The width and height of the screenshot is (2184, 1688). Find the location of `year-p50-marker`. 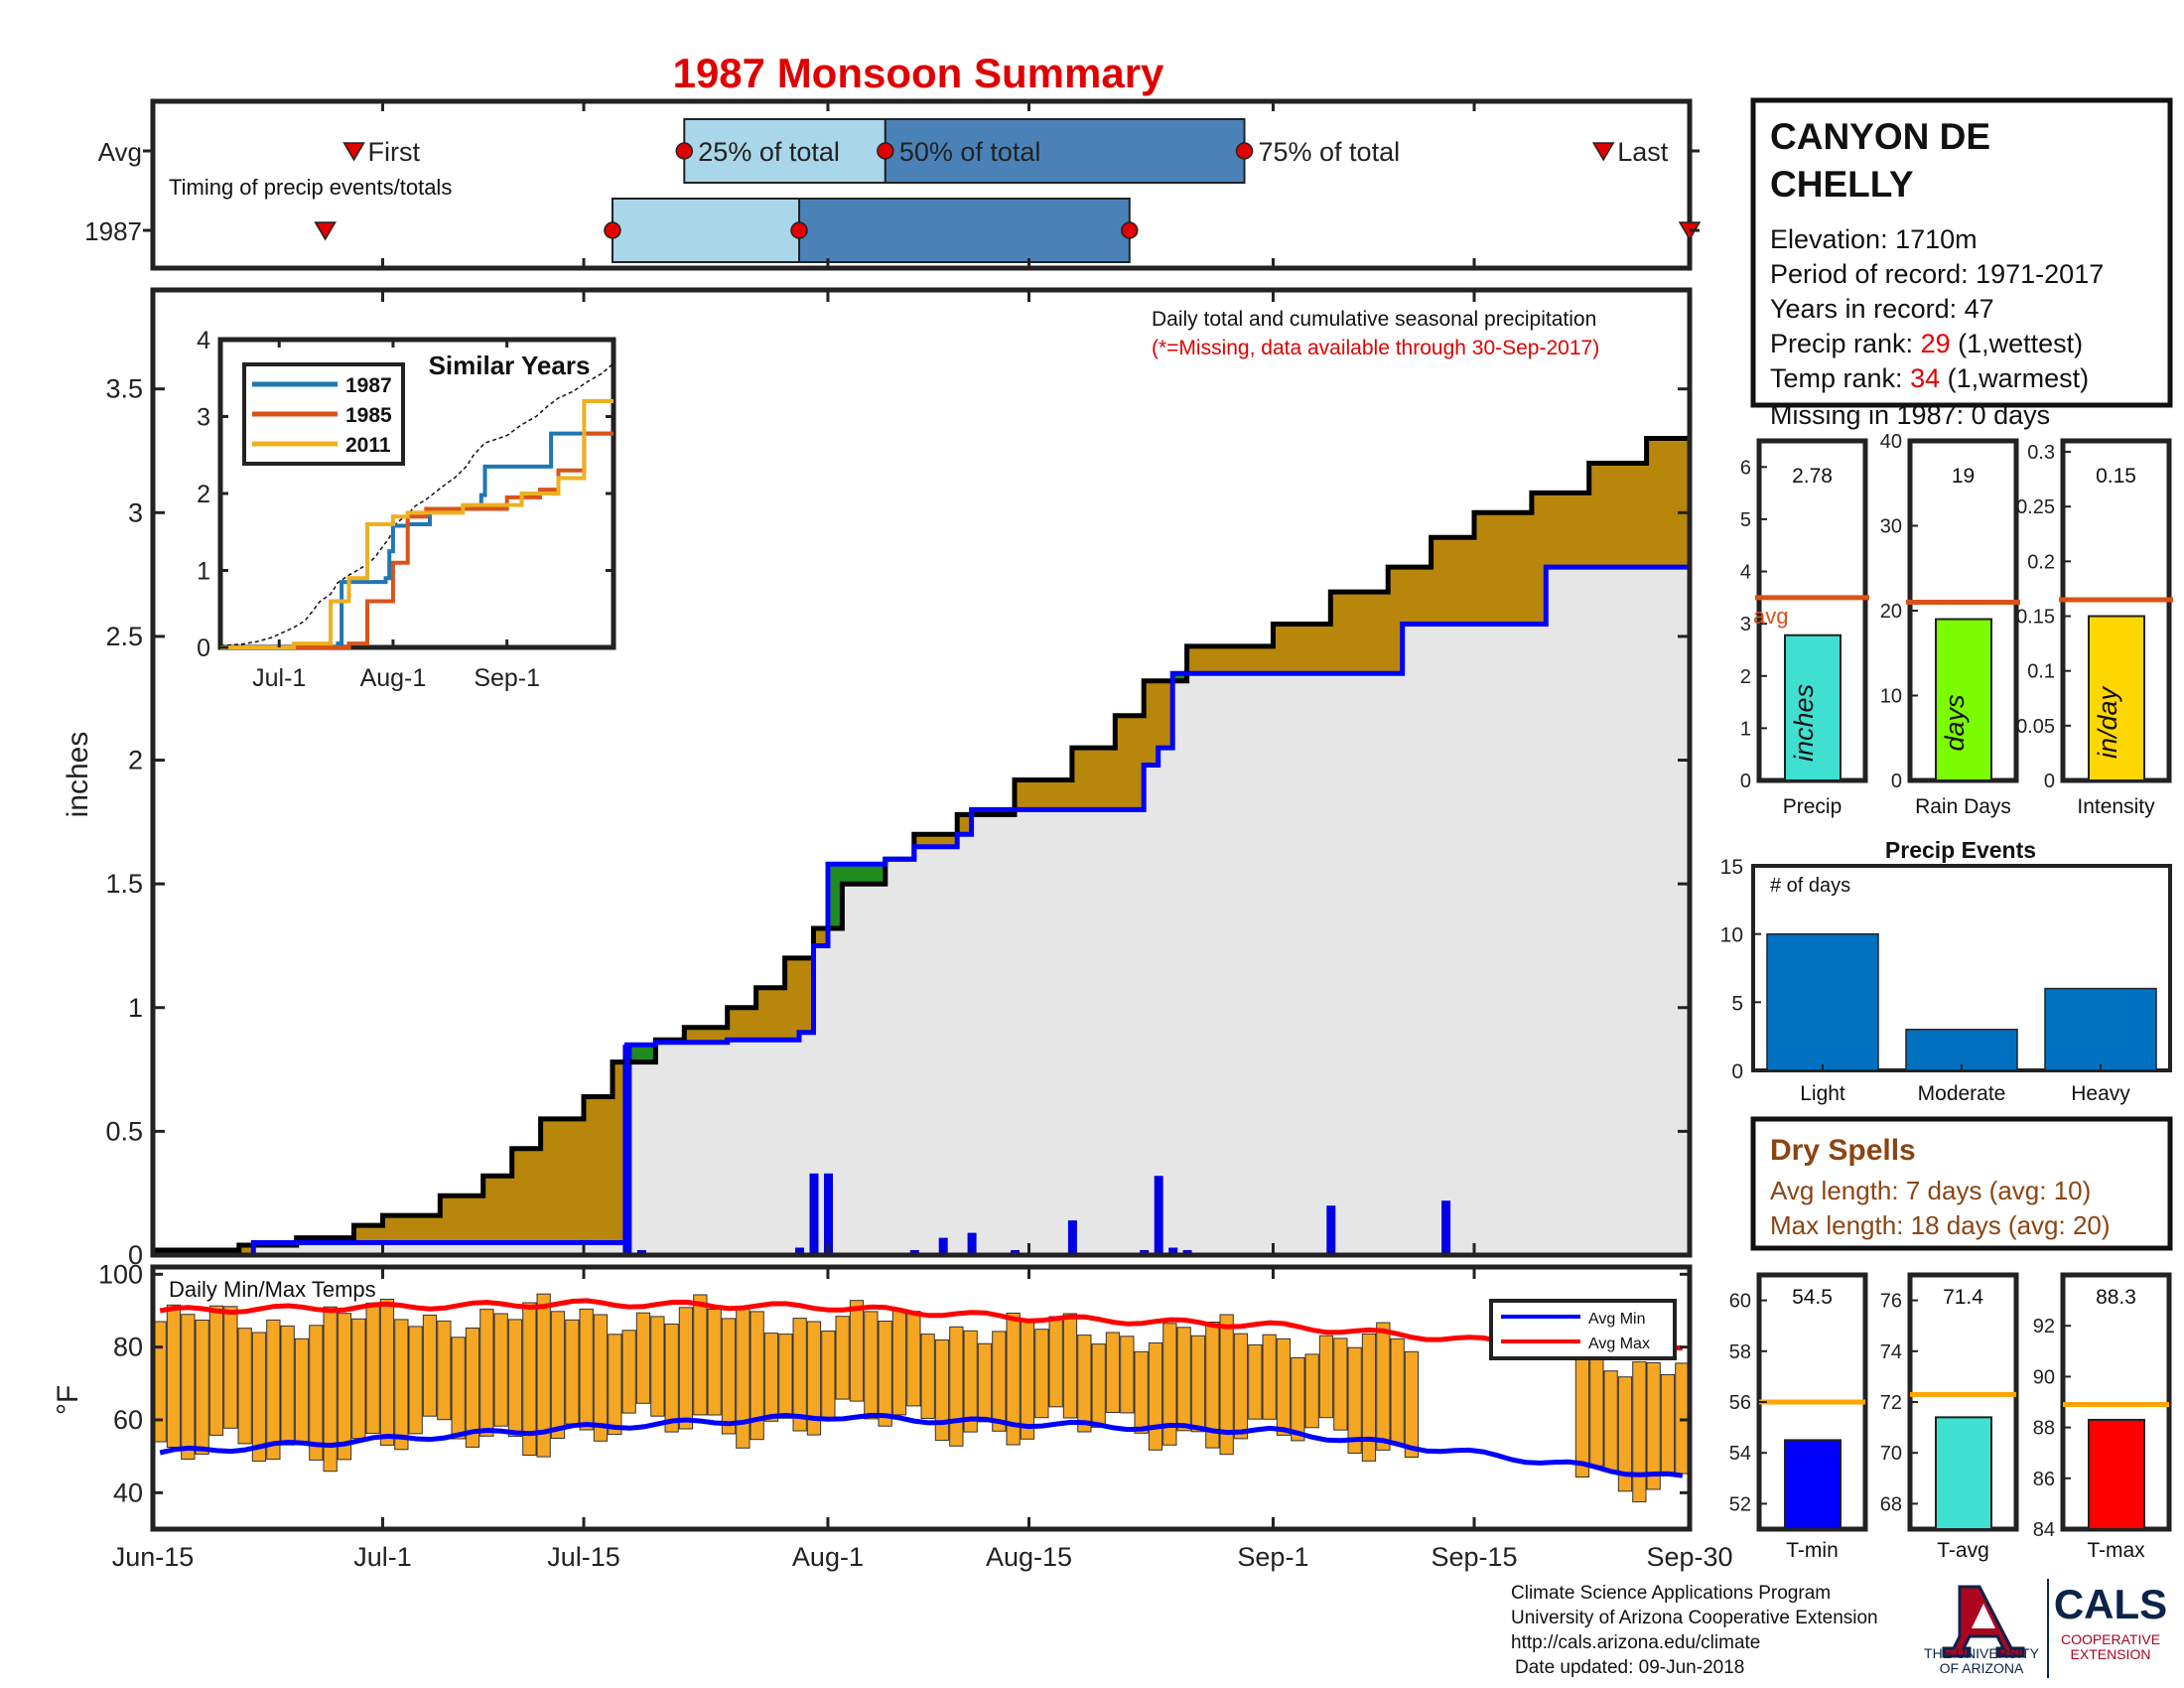

year-p50-marker is located at coordinates (799, 230).